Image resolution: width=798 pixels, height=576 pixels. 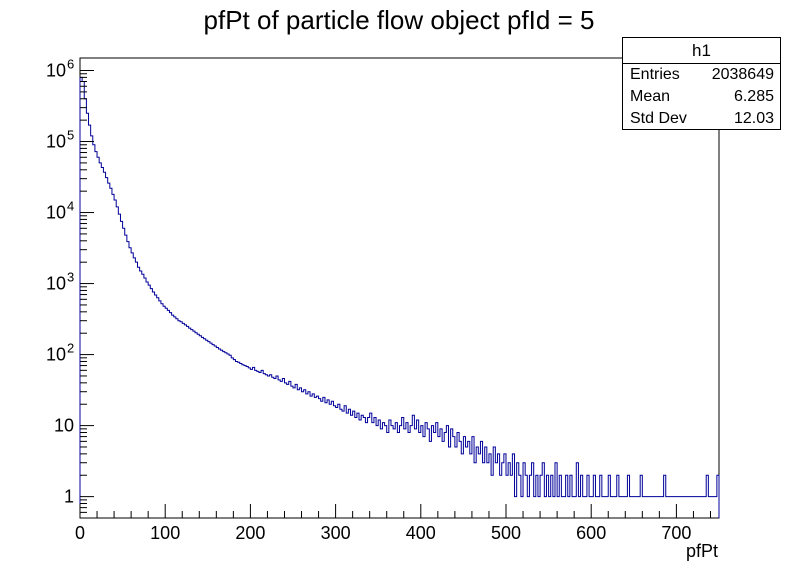 I want to click on chart-title: pfPt of particle flow object pfId = 5, so click(x=399, y=20).